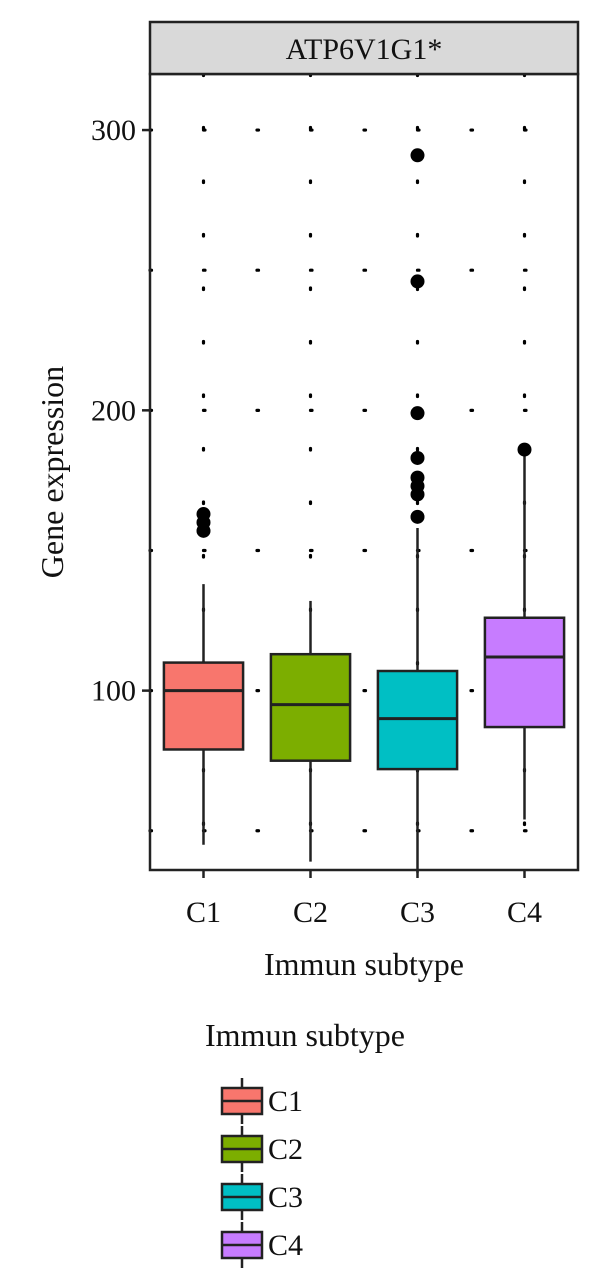 Image resolution: width=600 pixels, height=1269 pixels. Describe the element at coordinates (364, 899) in the screenshot. I see `x-axis: C1 C2 C3 C4` at that location.